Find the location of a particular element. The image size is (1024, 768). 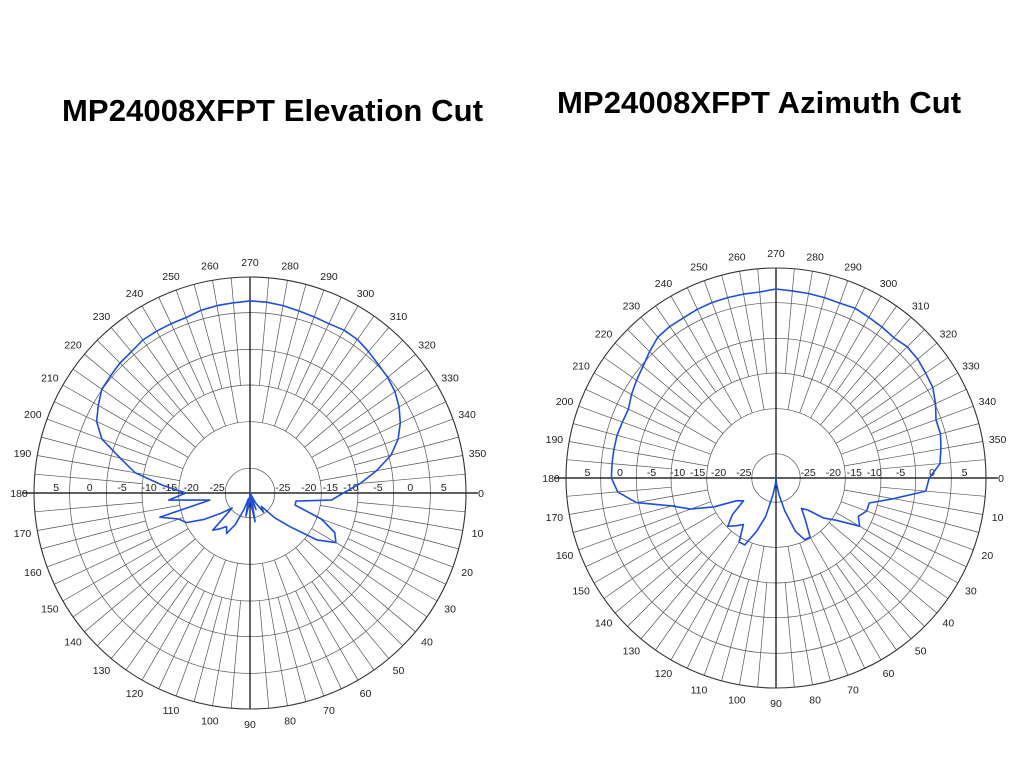

azimuth-angle-tick-label: 350 is located at coordinates (998, 440).